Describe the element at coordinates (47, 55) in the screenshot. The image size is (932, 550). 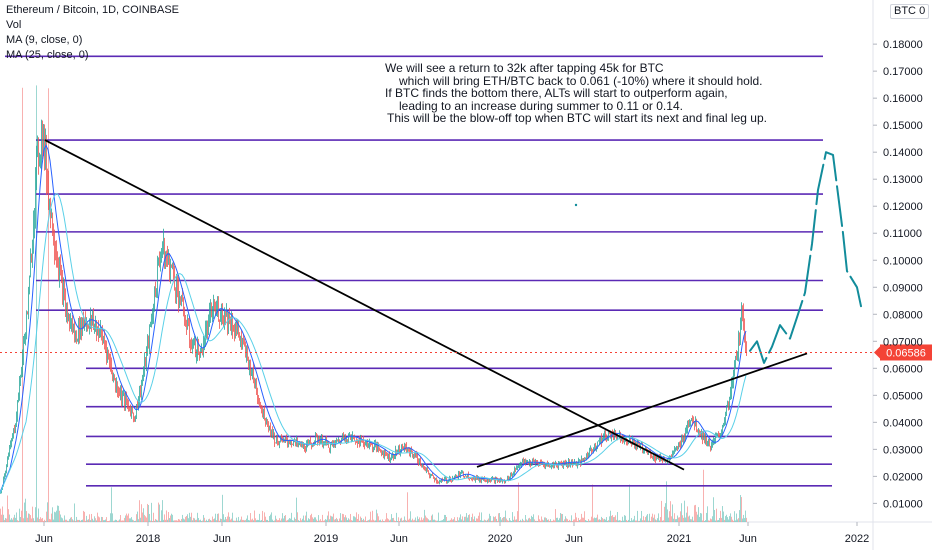
I see `indicator-ma25: MA (25, close, 0)` at that location.